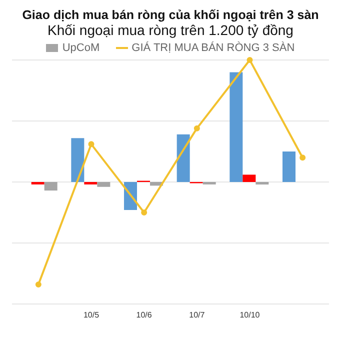 The image size is (341, 341). What do you see at coordinates (91, 315) in the screenshot?
I see `x-tick-label: 10/5` at bounding box center [91, 315].